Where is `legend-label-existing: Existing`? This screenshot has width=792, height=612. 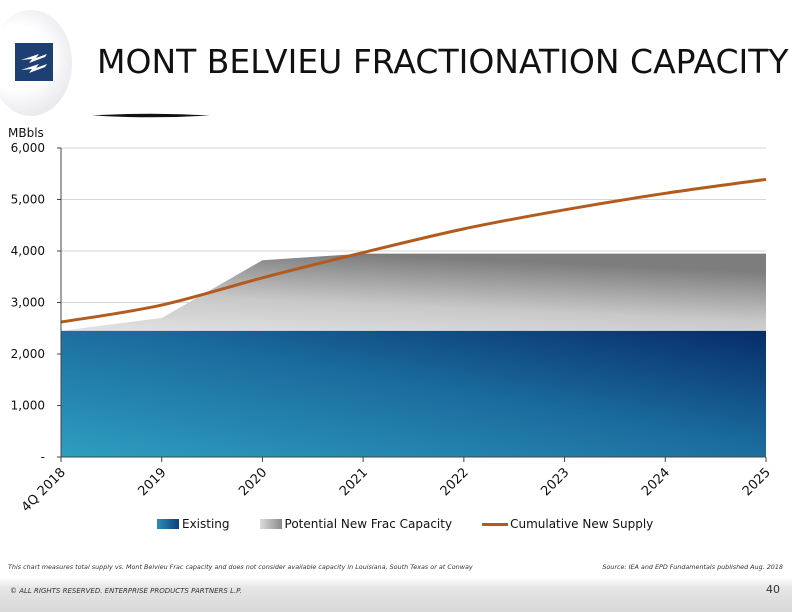
legend-label-existing: Existing is located at coordinates (206, 524).